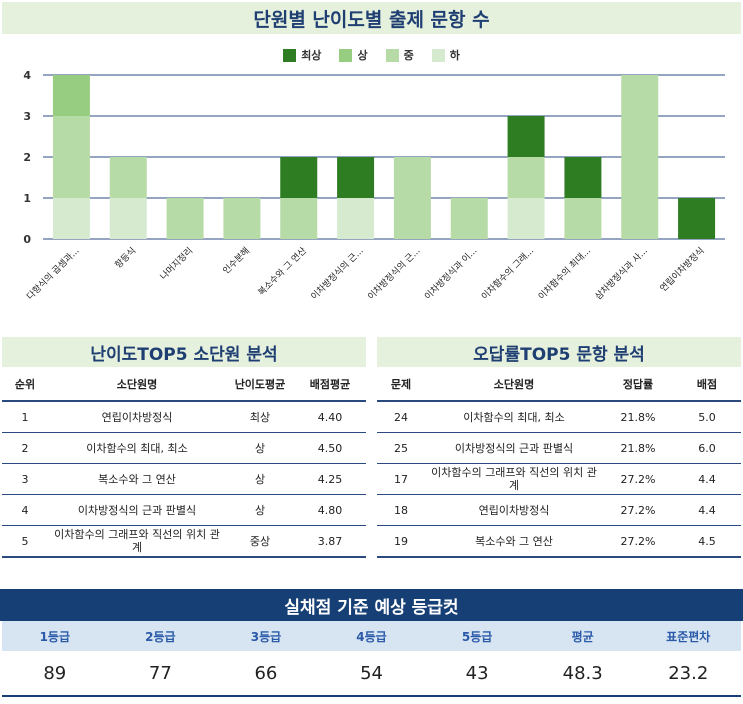  I want to click on grade-cut-values: 89 77 66 54 43 48.3 23.2, so click(371, 674).